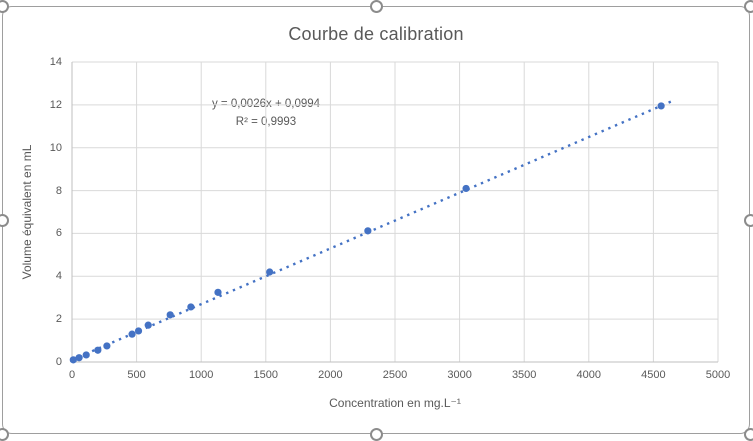 The width and height of the screenshot is (753, 441). I want to click on selection-handle-bottom-center, so click(376, 434).